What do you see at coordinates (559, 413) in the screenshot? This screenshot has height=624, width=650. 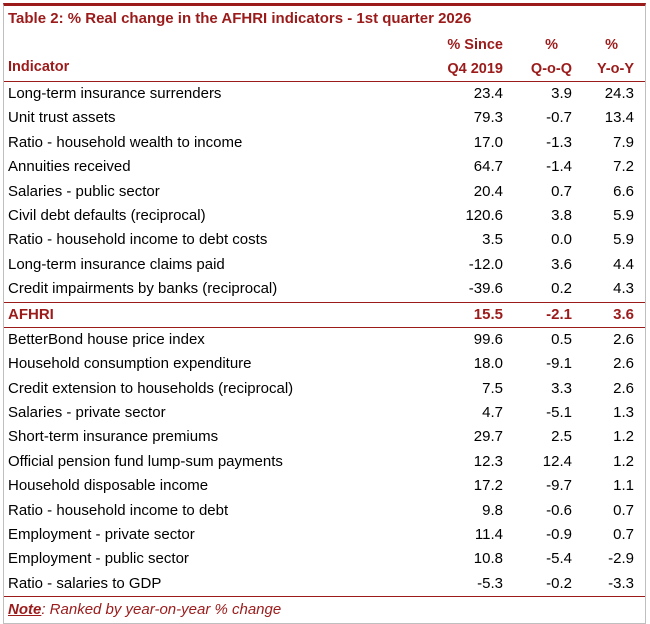 I see `row-qoq-value: -5.1` at bounding box center [559, 413].